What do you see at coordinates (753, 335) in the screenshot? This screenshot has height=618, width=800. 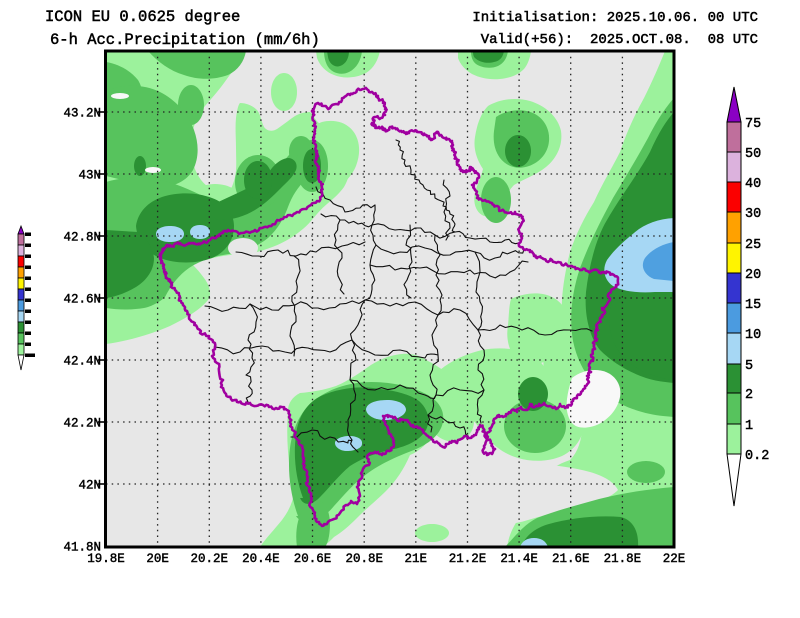 I see `svg-text: 10` at bounding box center [753, 335].